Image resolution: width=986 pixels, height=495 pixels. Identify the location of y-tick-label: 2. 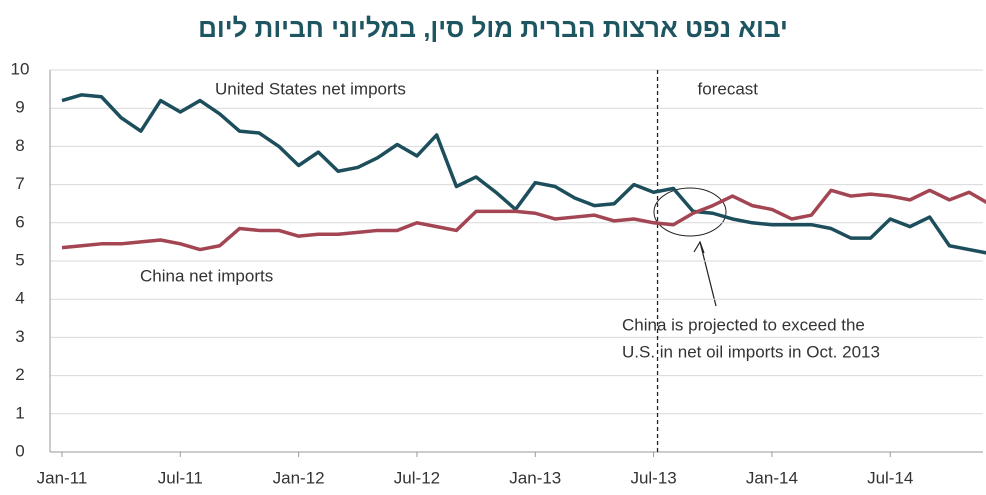
(19, 374).